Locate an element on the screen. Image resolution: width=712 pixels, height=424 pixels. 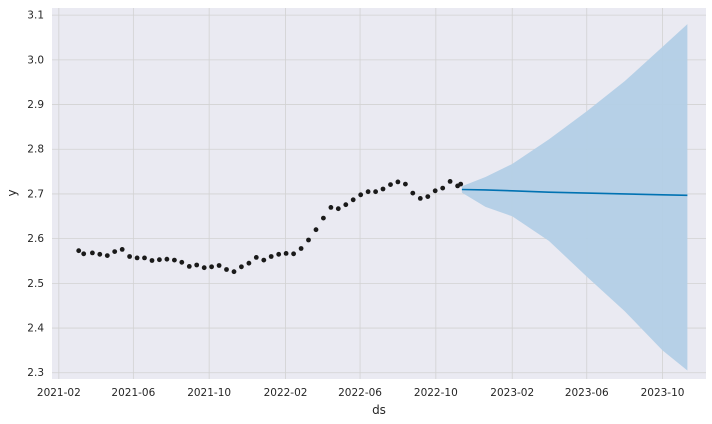
forecast-line is located at coordinates (574, 192).